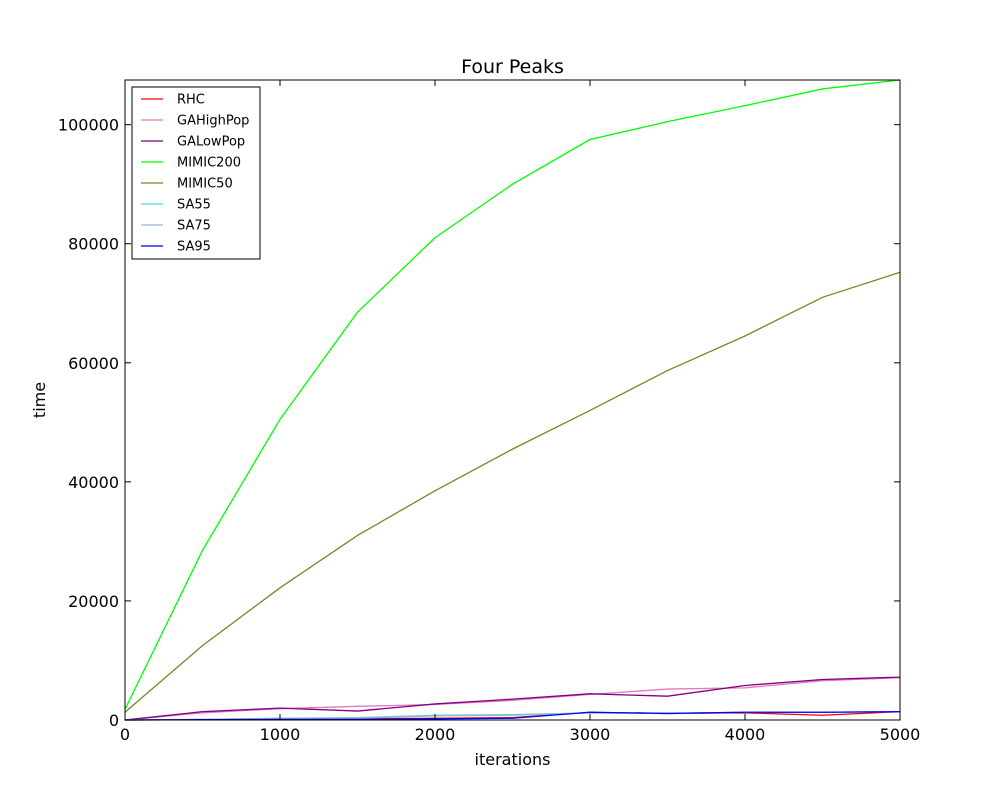 The height and width of the screenshot is (800, 1000). I want to click on x-tick-label: 5000, so click(900, 734).